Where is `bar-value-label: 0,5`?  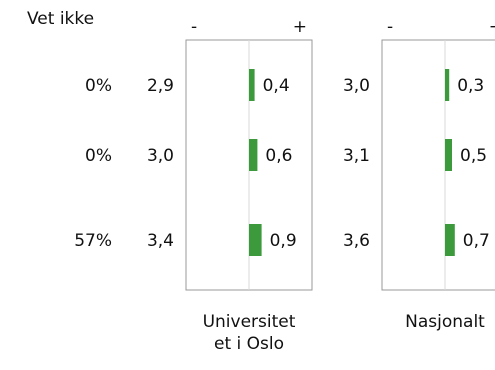
bar-value-label: 0,5 is located at coordinates (473, 156).